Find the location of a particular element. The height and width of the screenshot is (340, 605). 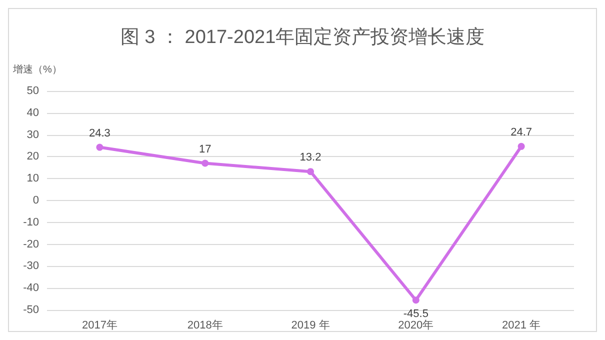

y-tick-label: -50 is located at coordinates (31, 310).